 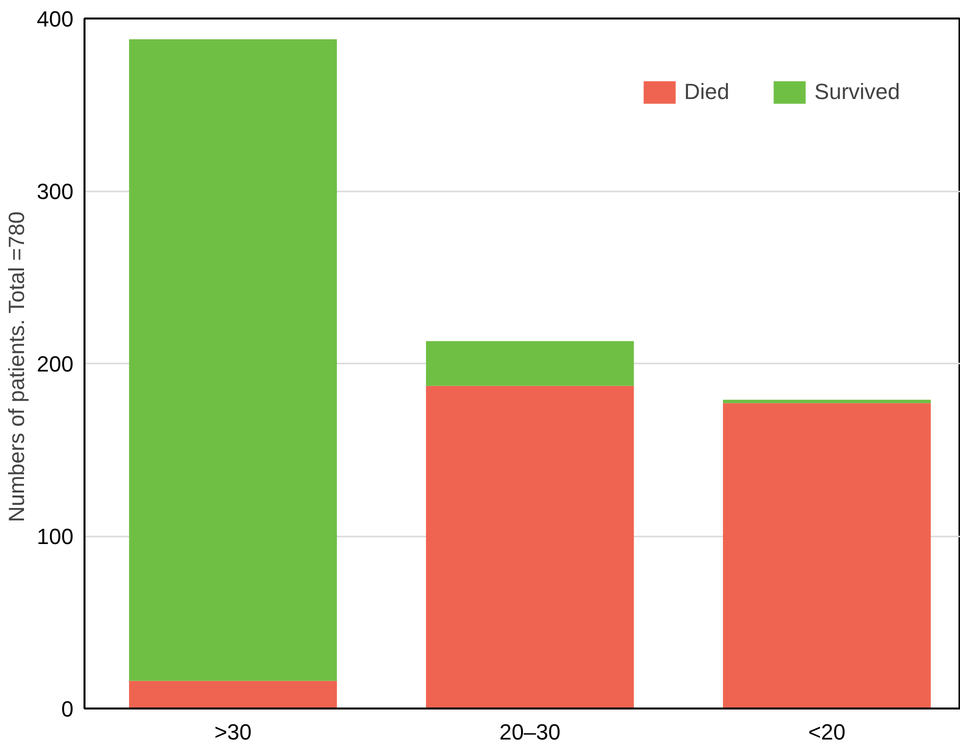 I want to click on x-tick-label: 20–30, so click(x=530, y=732).